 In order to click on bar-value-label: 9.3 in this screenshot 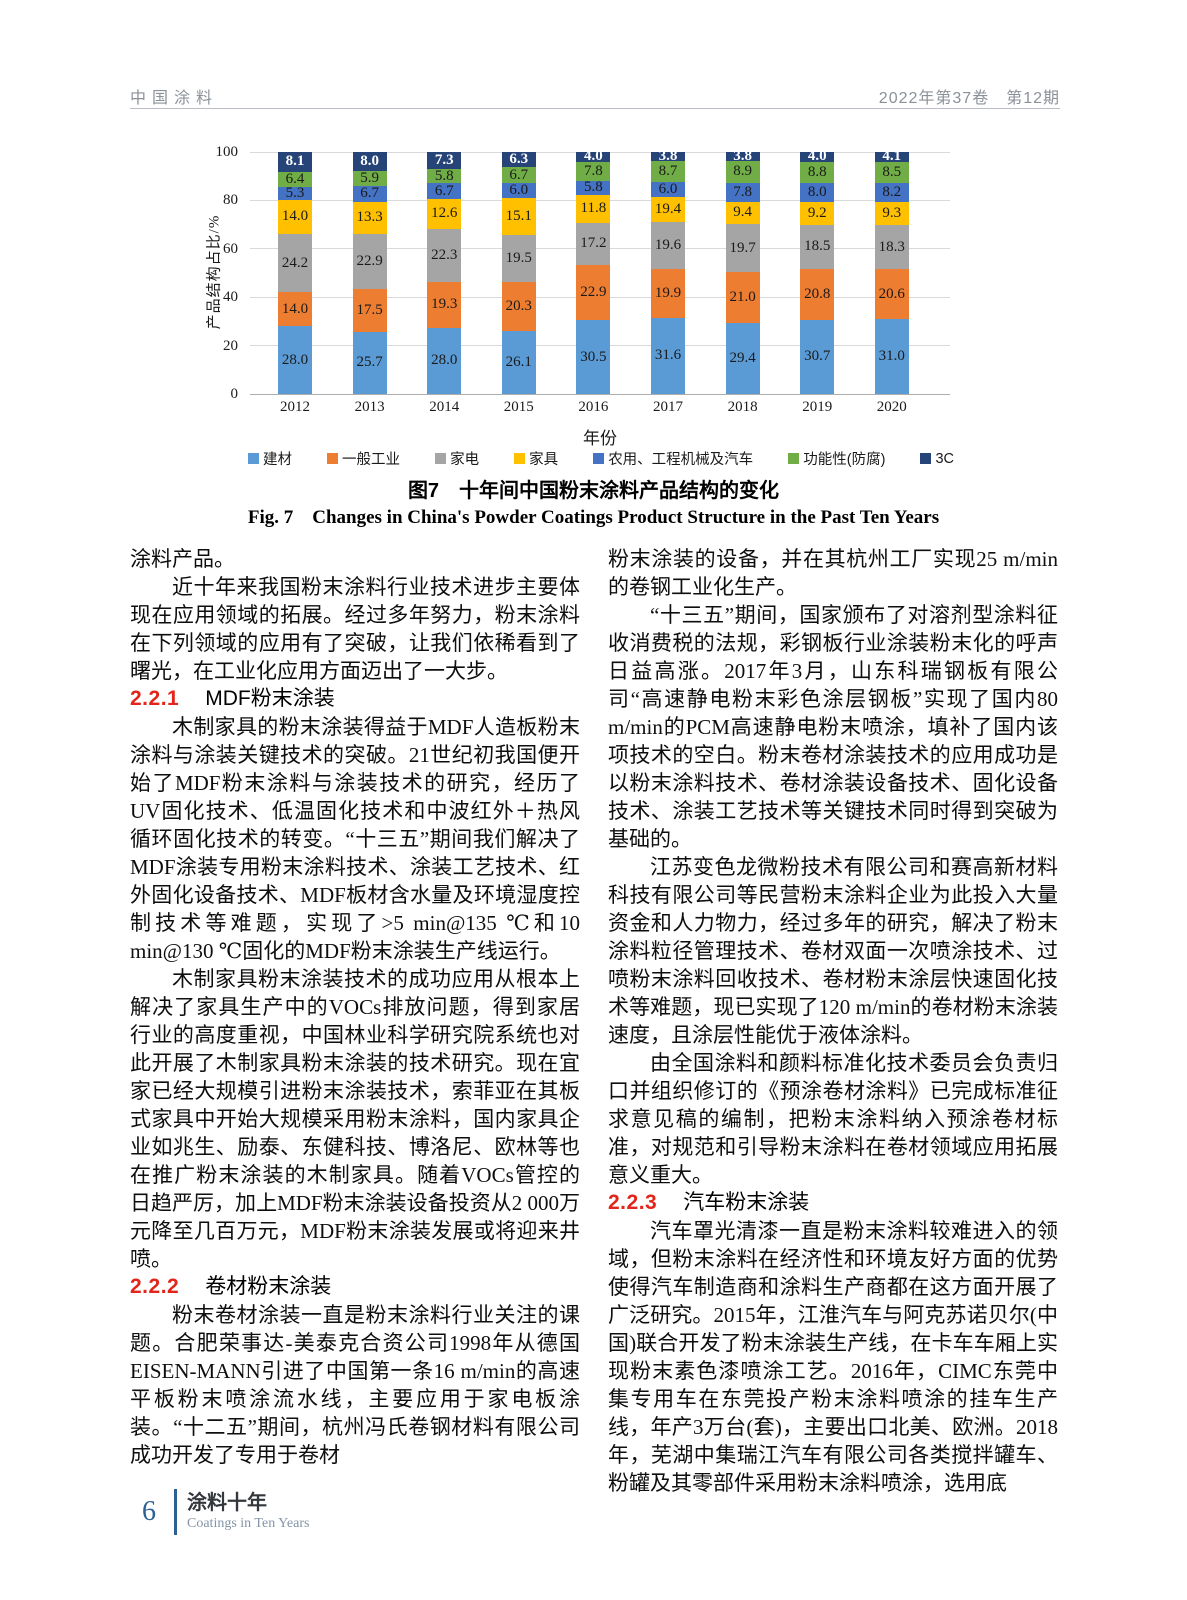, I will do `click(892, 213)`.